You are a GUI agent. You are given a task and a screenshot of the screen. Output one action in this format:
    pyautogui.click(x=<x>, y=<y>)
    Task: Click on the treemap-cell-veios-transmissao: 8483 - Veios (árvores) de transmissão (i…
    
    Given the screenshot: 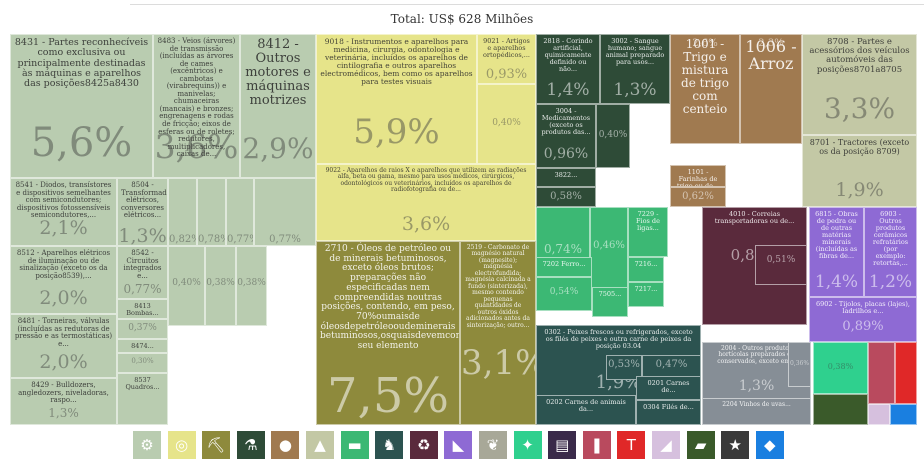 What is the action you would take?
    pyautogui.click(x=196, y=106)
    